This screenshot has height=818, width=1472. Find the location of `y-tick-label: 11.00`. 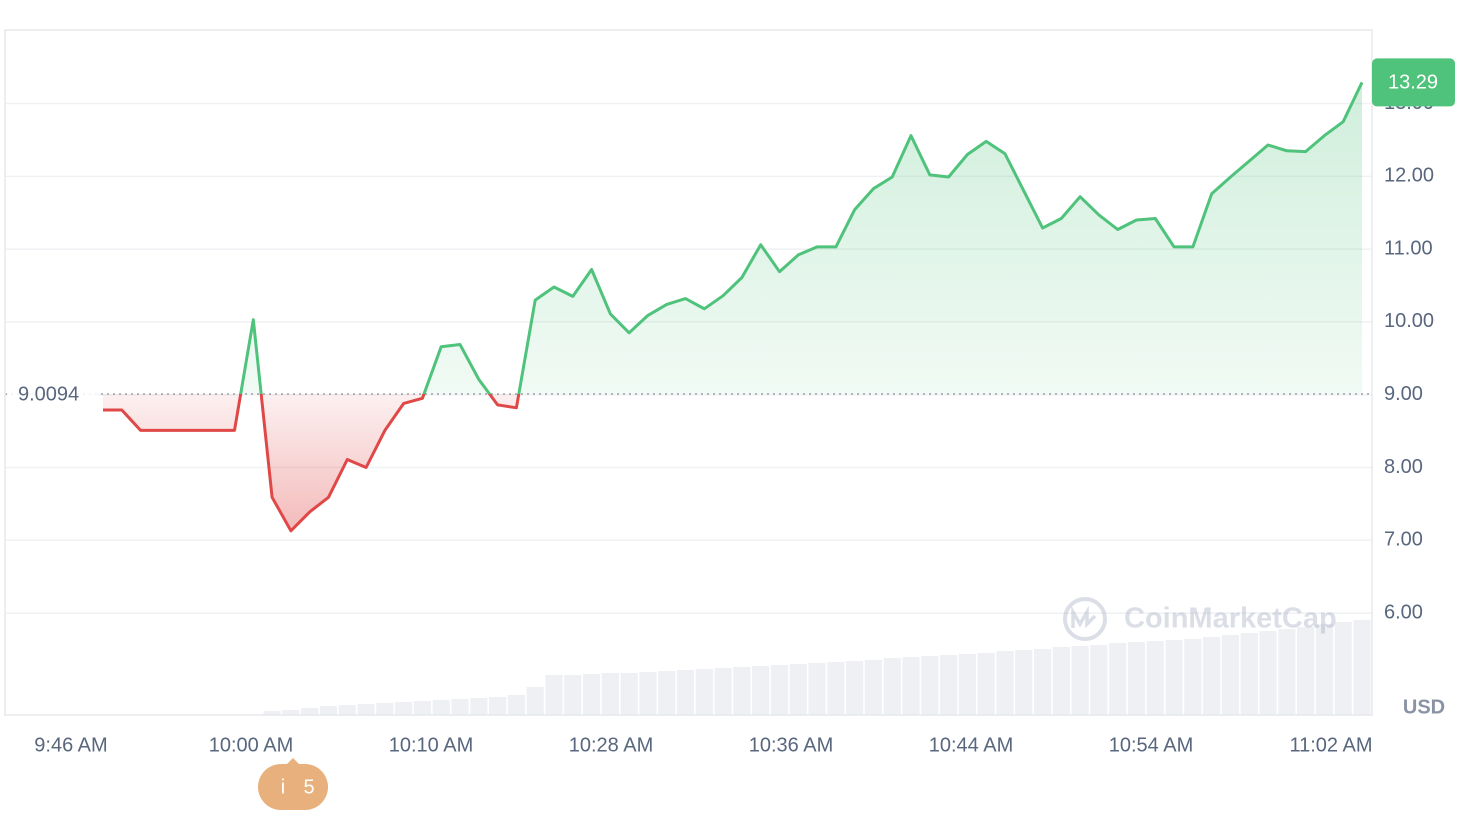

y-tick-label: 11.00 is located at coordinates (1408, 248).